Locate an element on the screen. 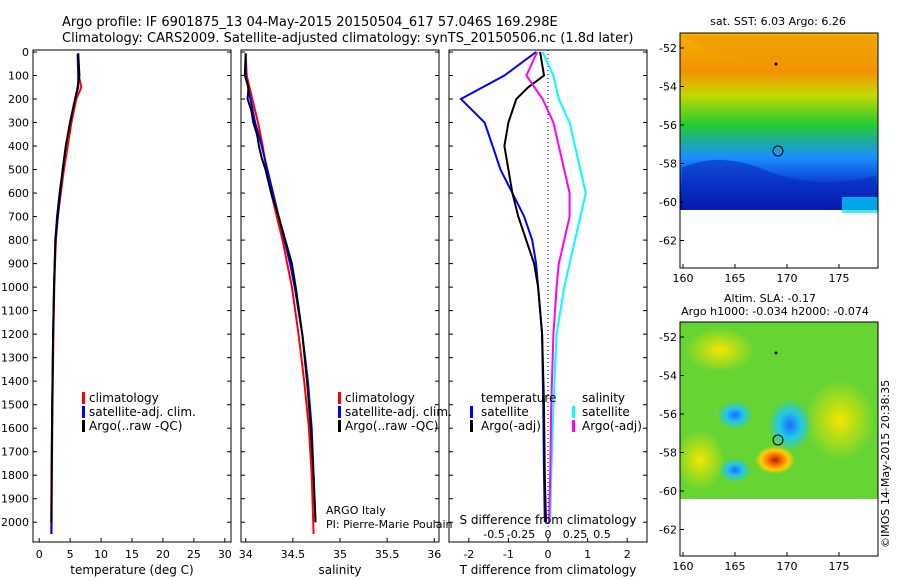 This screenshot has height=580, width=900. sst-map-title: sat. SST: 6.03 Argo: 6.26 is located at coordinates (778, 21).